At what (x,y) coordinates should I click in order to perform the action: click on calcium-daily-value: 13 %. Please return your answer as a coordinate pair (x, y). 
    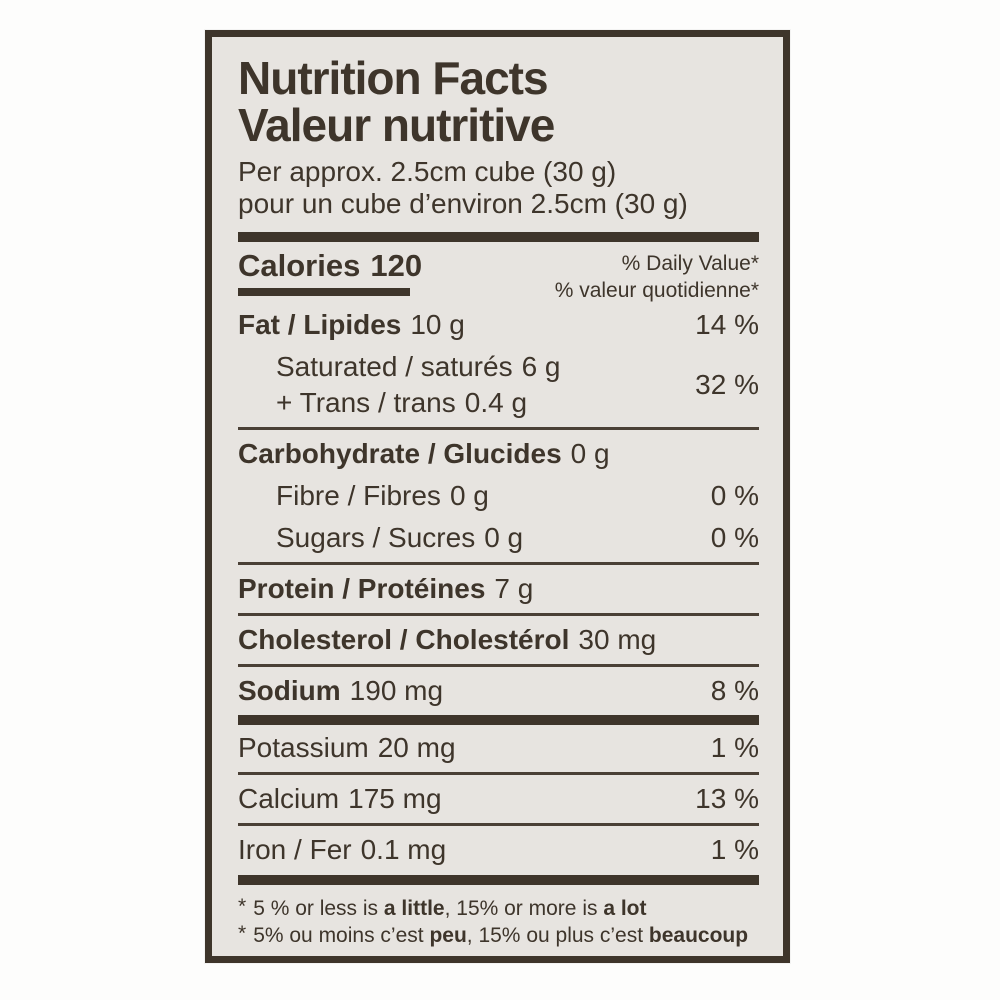
    Looking at the image, I should click on (727, 798).